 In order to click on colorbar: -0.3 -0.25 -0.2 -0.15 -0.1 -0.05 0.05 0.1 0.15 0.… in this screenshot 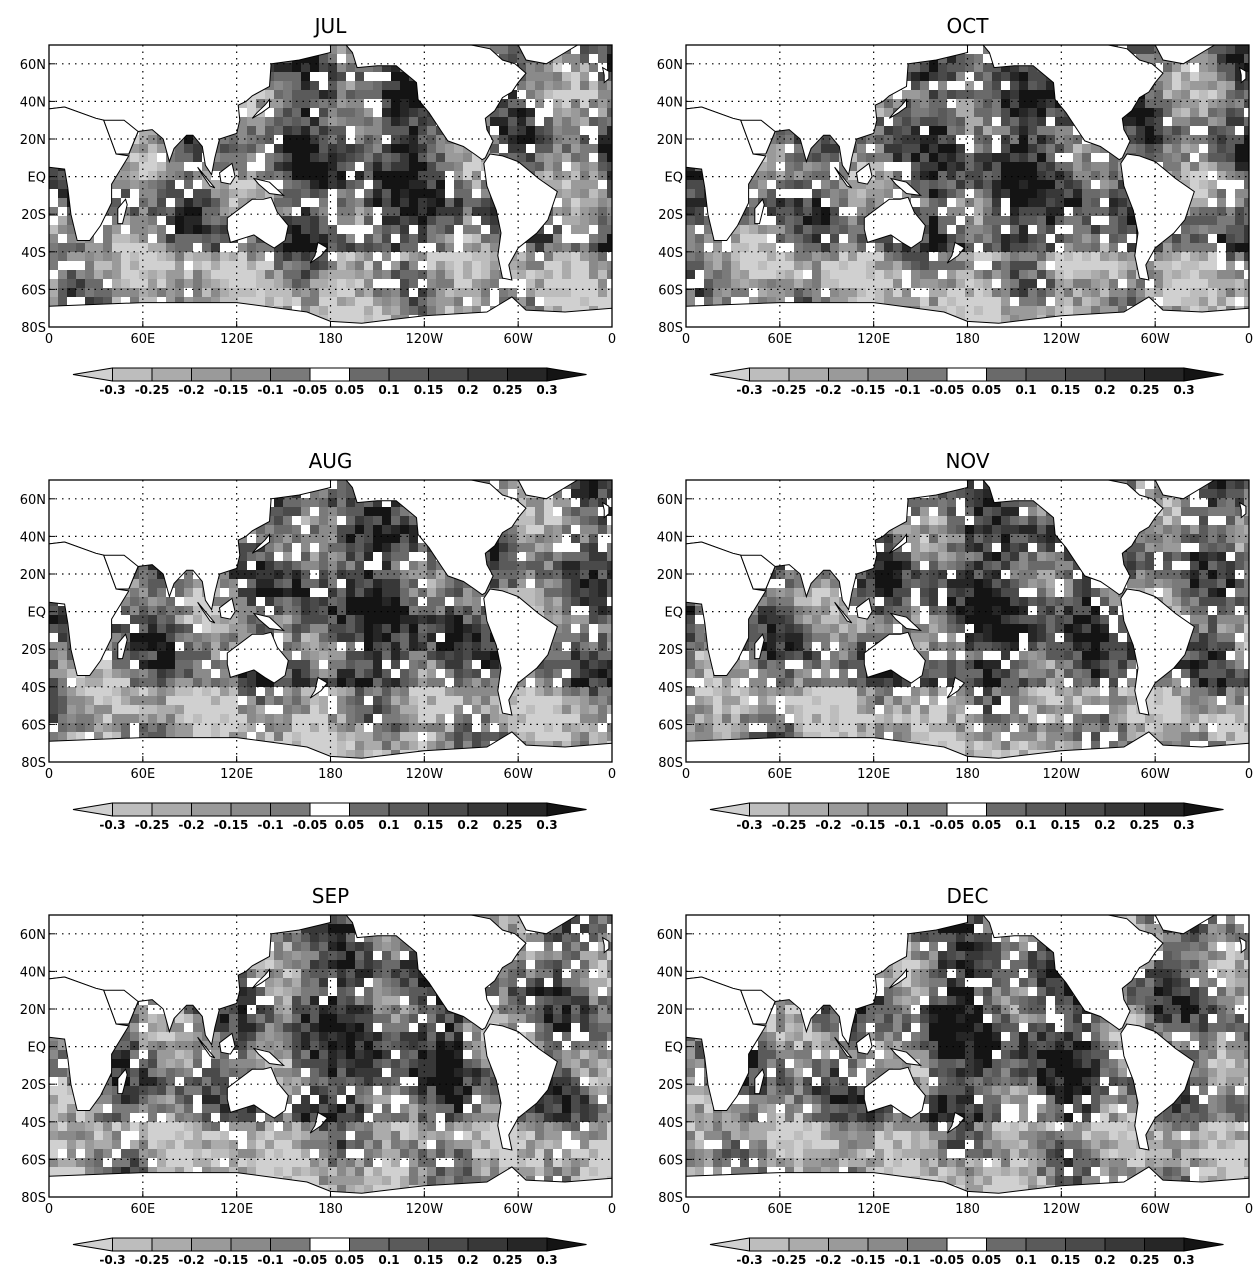, I will do `click(329, 382)`.